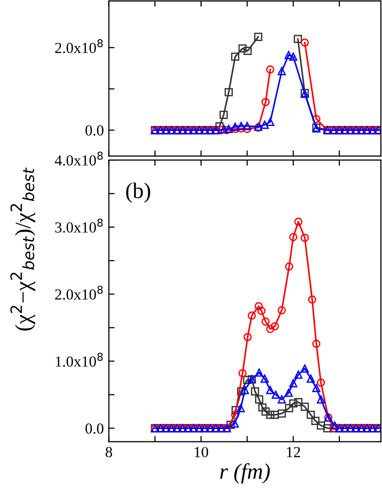 Image resolution: width=382 pixels, height=494 pixels. Describe the element at coordinates (293, 452) in the screenshot. I see `x-tick-label: 12` at that location.